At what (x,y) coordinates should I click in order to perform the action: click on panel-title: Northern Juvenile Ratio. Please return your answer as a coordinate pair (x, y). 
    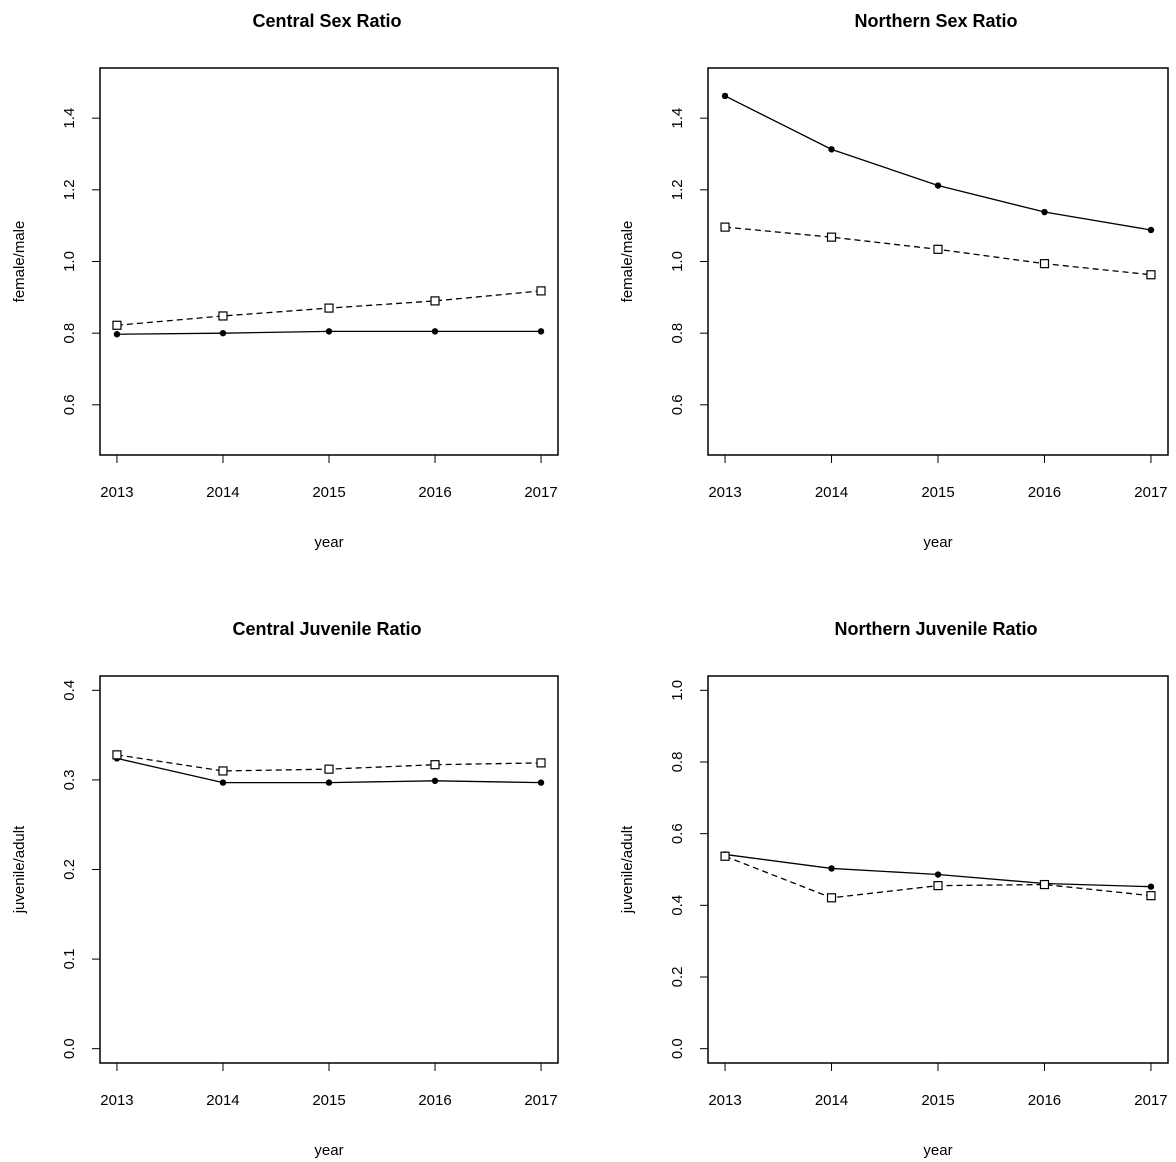
    Looking at the image, I should click on (935, 629).